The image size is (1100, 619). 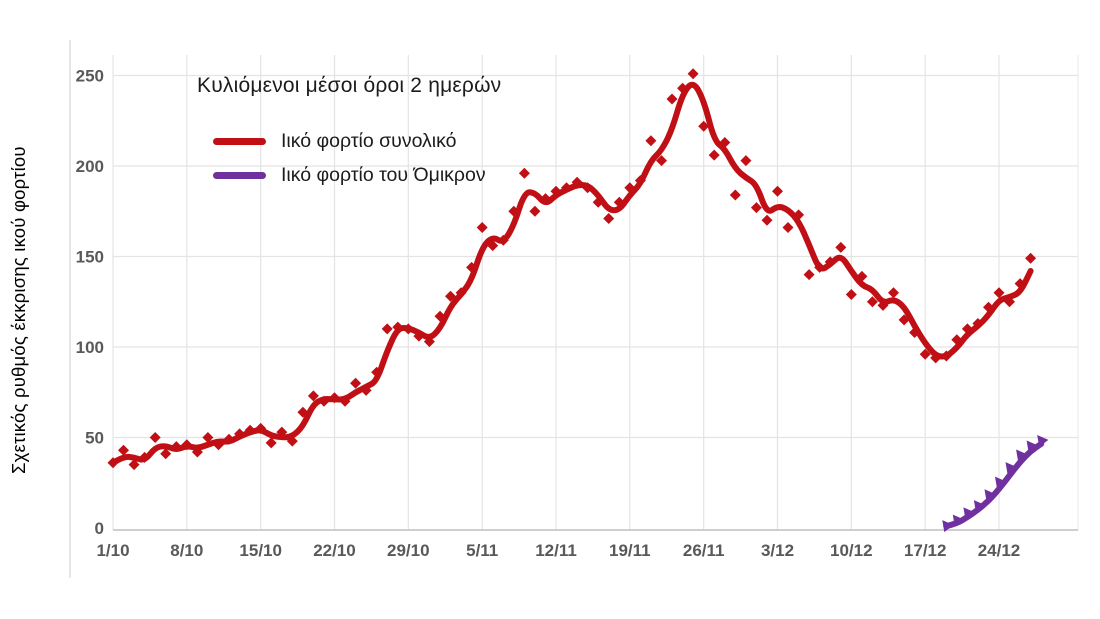 What do you see at coordinates (260, 550) in the screenshot?
I see `x-tick-label: 15/10` at bounding box center [260, 550].